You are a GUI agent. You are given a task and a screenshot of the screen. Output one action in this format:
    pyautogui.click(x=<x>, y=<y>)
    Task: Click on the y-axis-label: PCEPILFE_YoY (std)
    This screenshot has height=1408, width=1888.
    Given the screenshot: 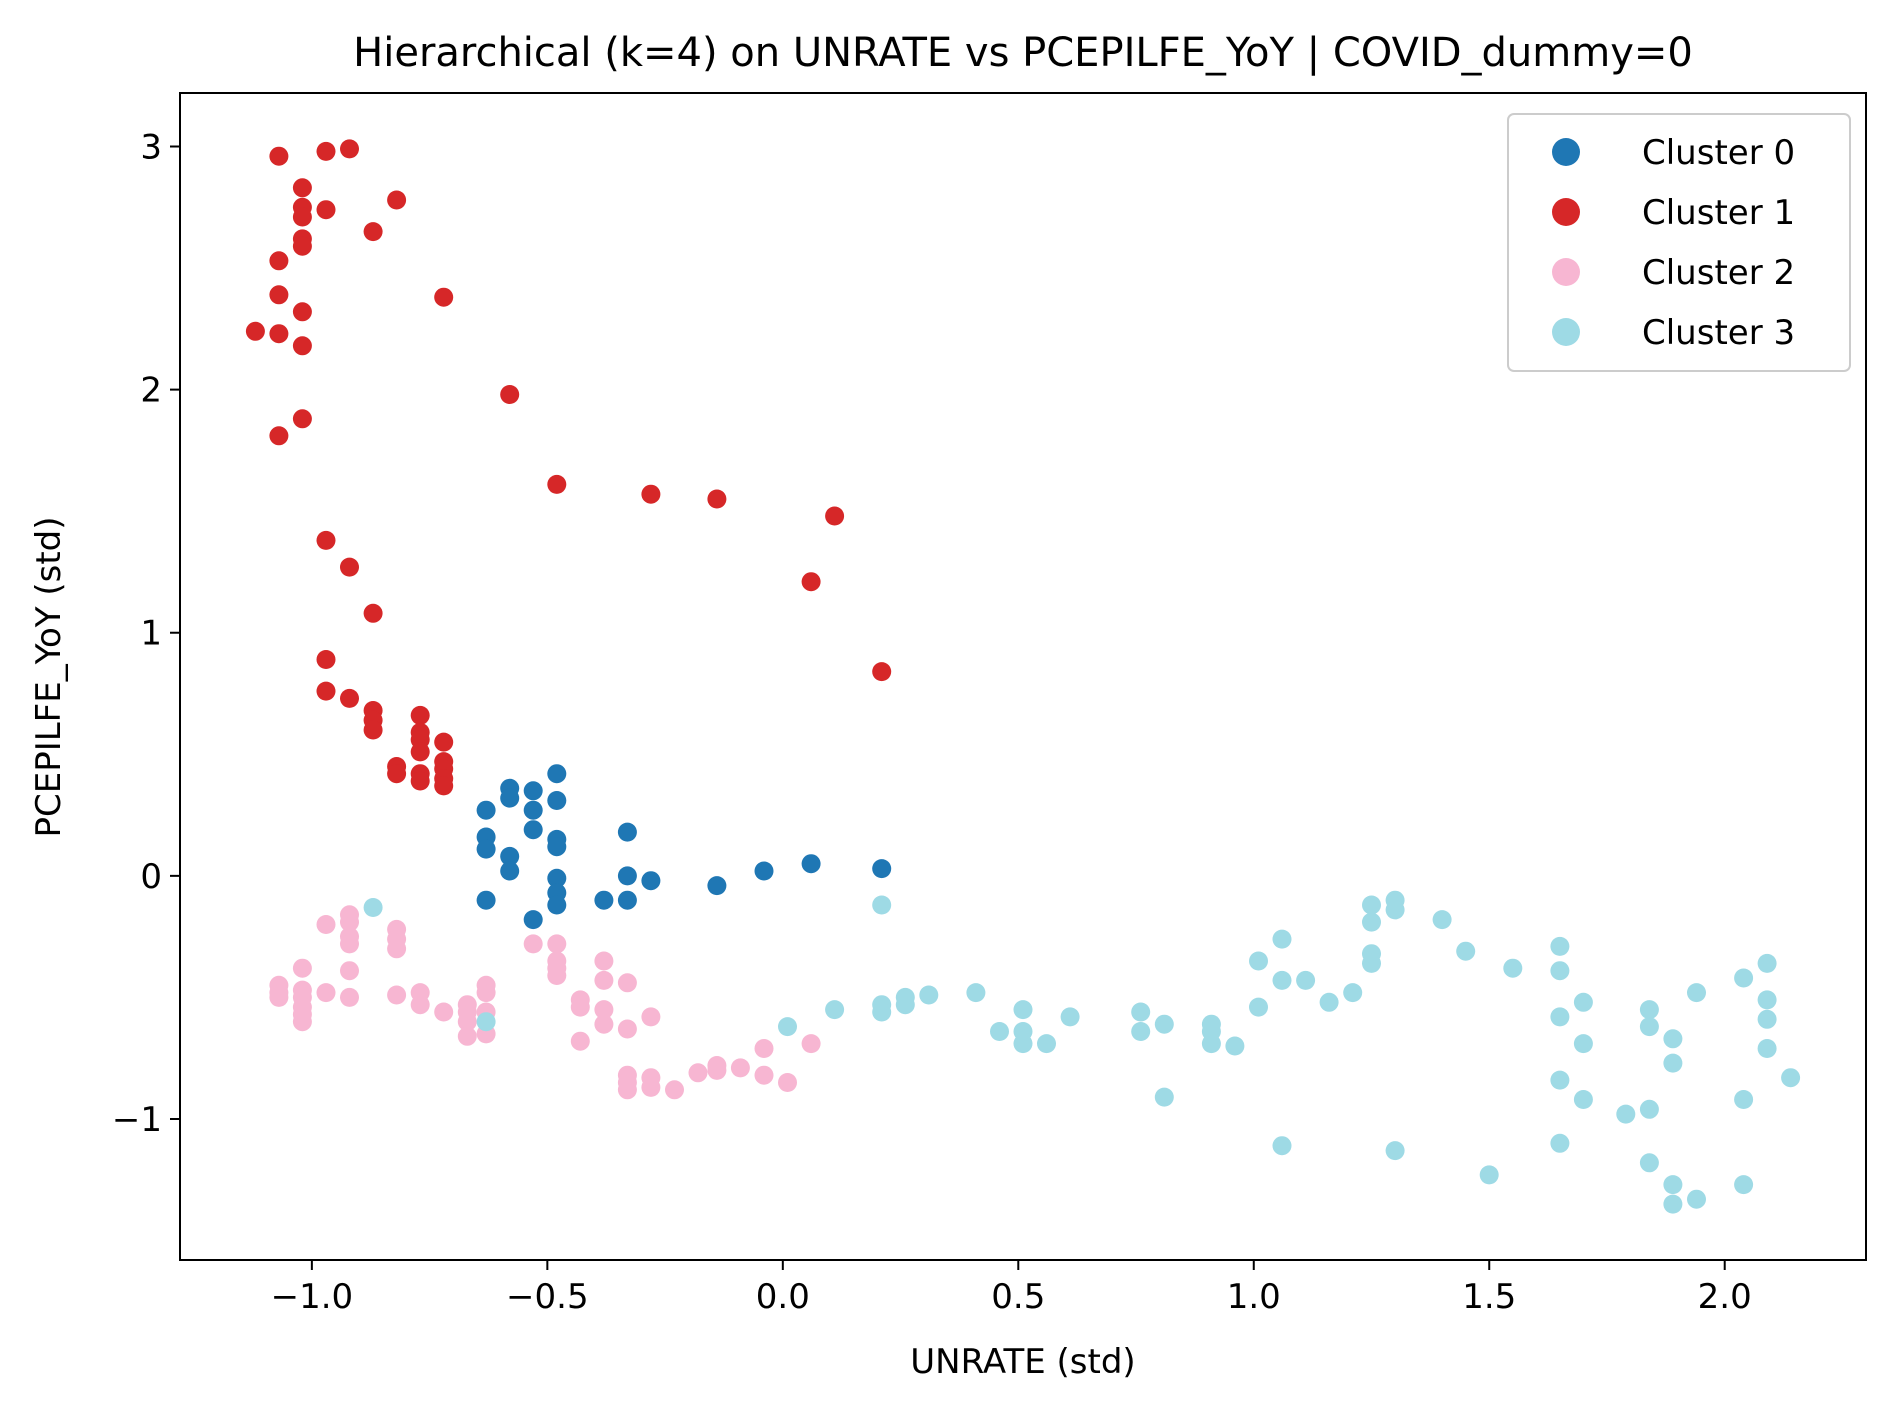 What is the action you would take?
    pyautogui.click(x=49, y=676)
    